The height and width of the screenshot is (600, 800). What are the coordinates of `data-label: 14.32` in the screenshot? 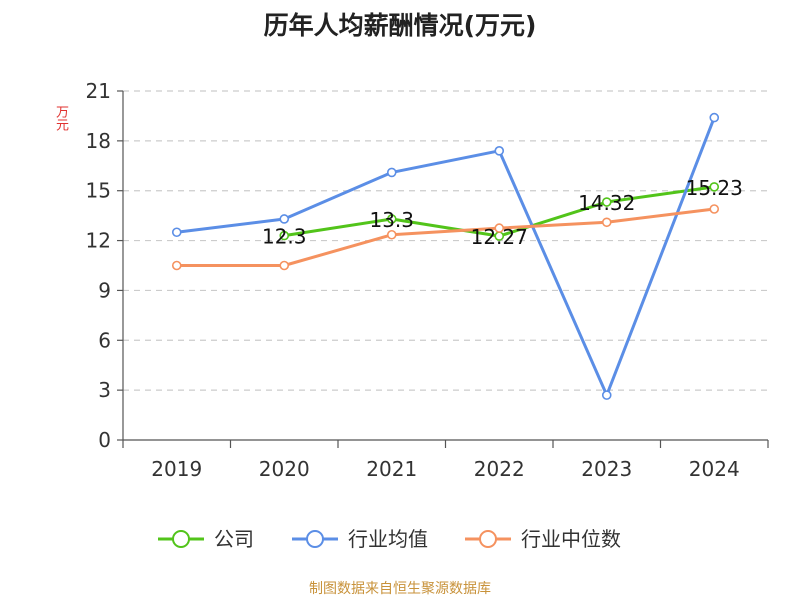 It's located at (606, 203).